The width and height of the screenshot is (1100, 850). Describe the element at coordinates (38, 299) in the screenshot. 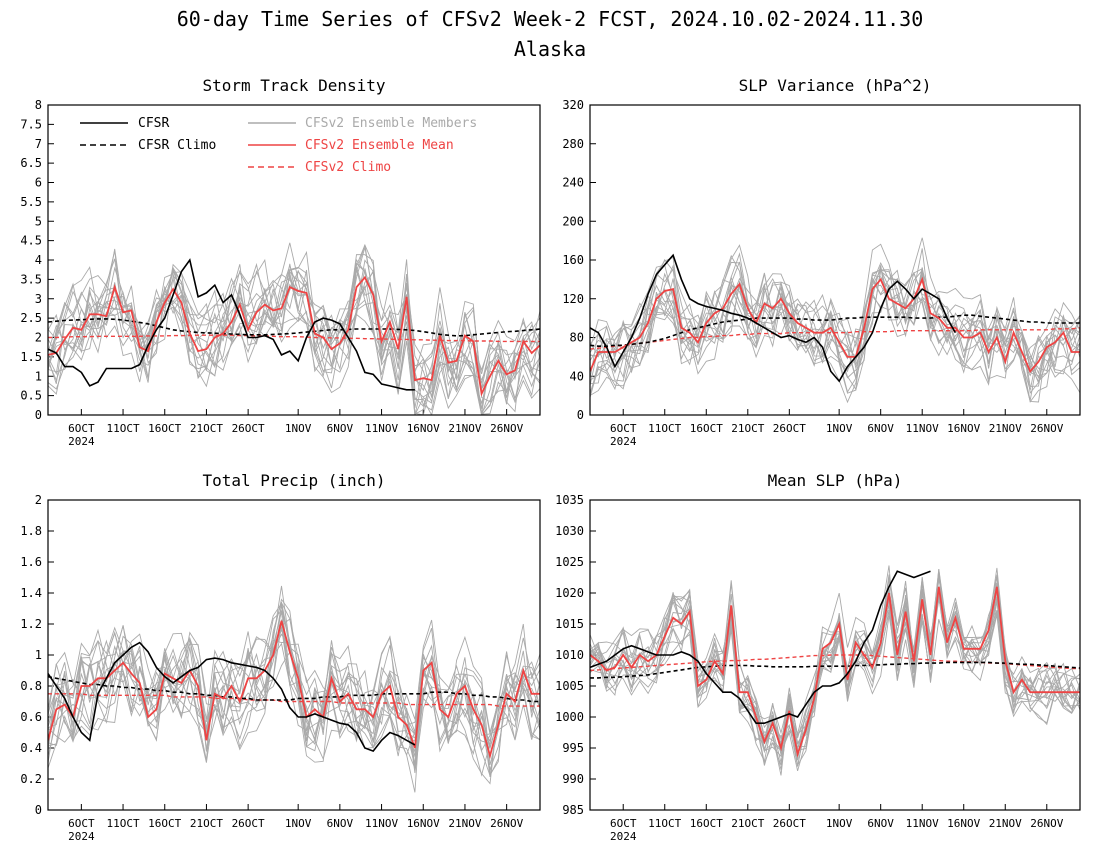

I see `y-tick-label: 3` at that location.